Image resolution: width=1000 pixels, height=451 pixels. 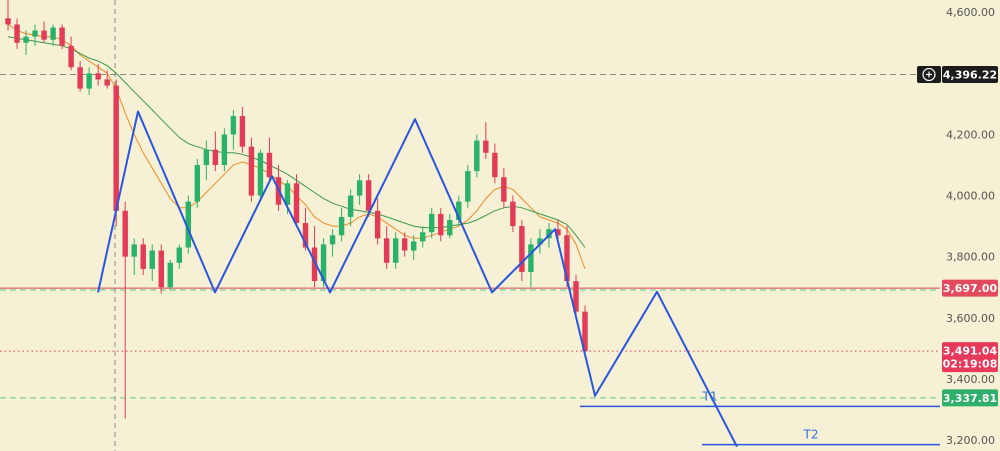 What do you see at coordinates (710, 396) in the screenshot?
I see `target-label: T1` at bounding box center [710, 396].